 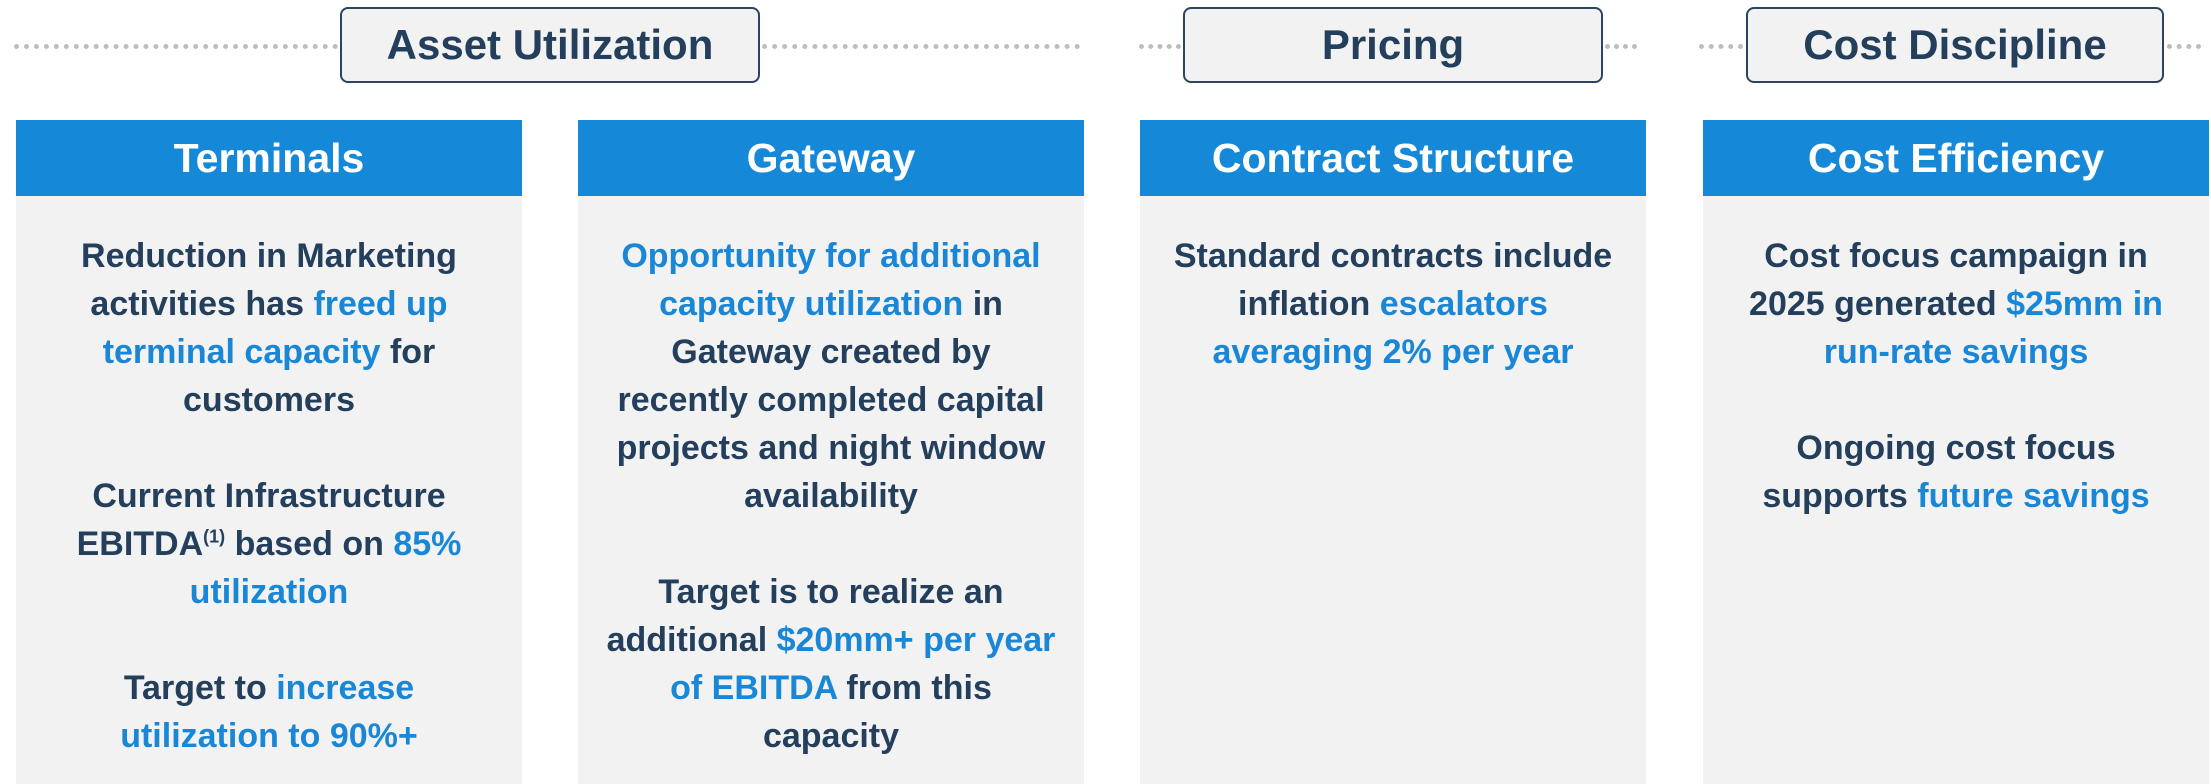 I want to click on column-title: Terminals, so click(x=269, y=158).